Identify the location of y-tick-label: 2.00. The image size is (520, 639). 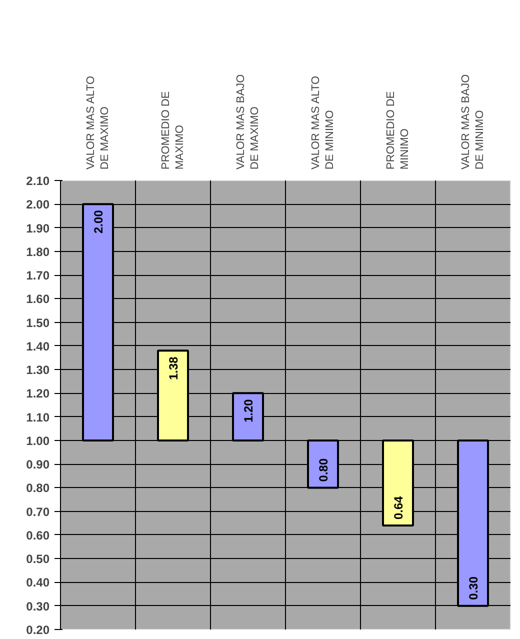
(38, 205).